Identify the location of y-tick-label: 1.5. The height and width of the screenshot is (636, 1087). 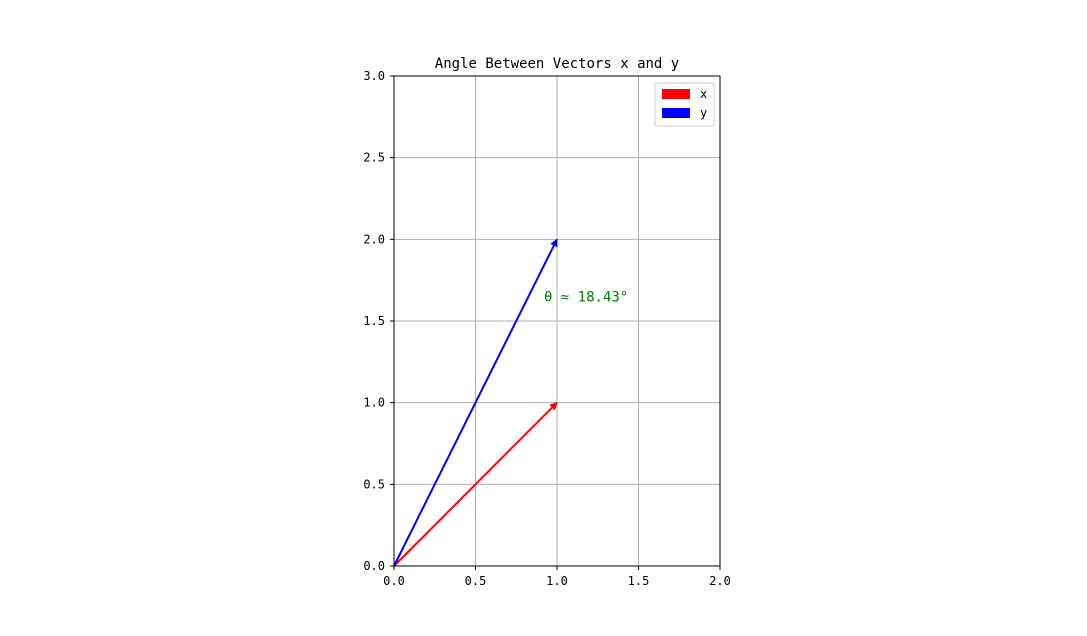
(374, 321).